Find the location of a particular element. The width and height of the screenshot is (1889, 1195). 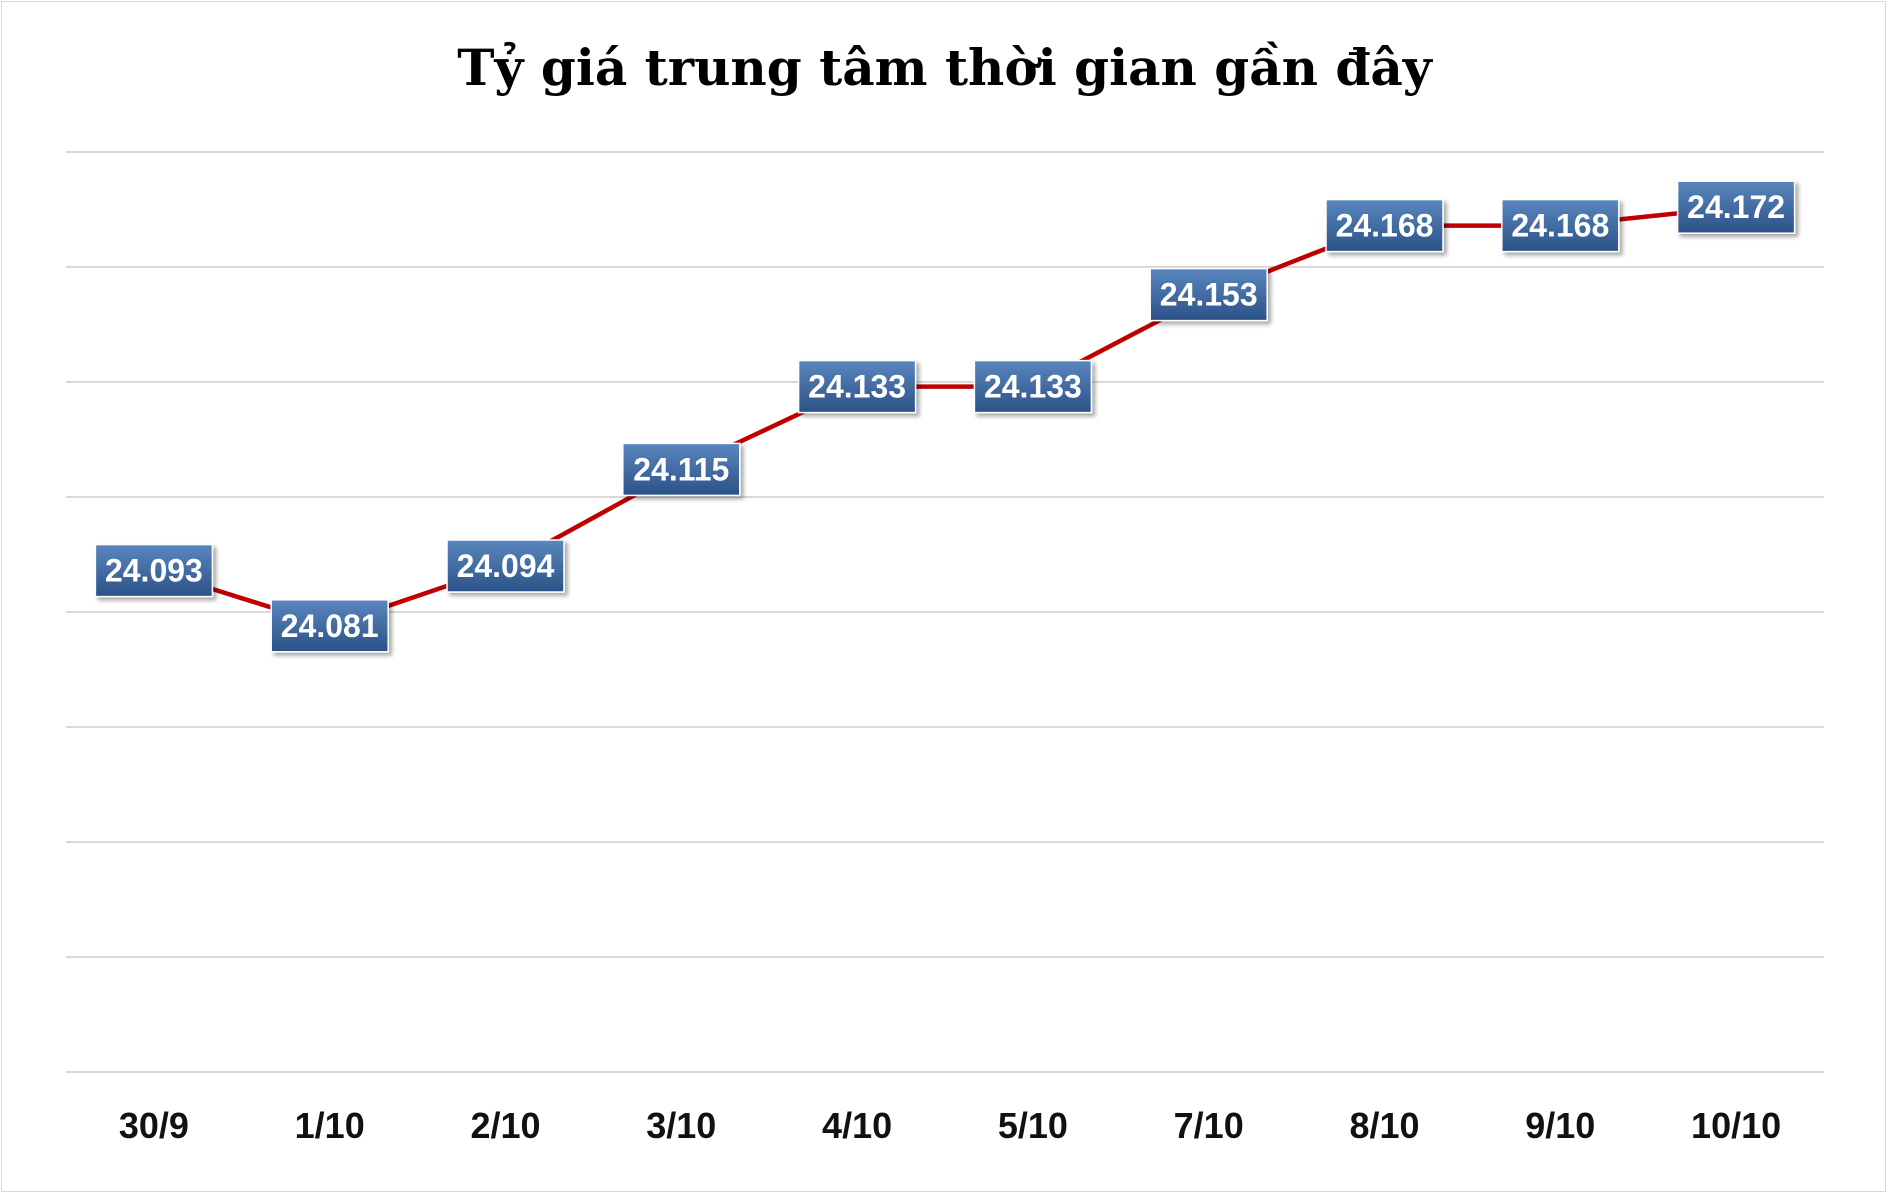

x-tick-label: 3/10 is located at coordinates (681, 1125).